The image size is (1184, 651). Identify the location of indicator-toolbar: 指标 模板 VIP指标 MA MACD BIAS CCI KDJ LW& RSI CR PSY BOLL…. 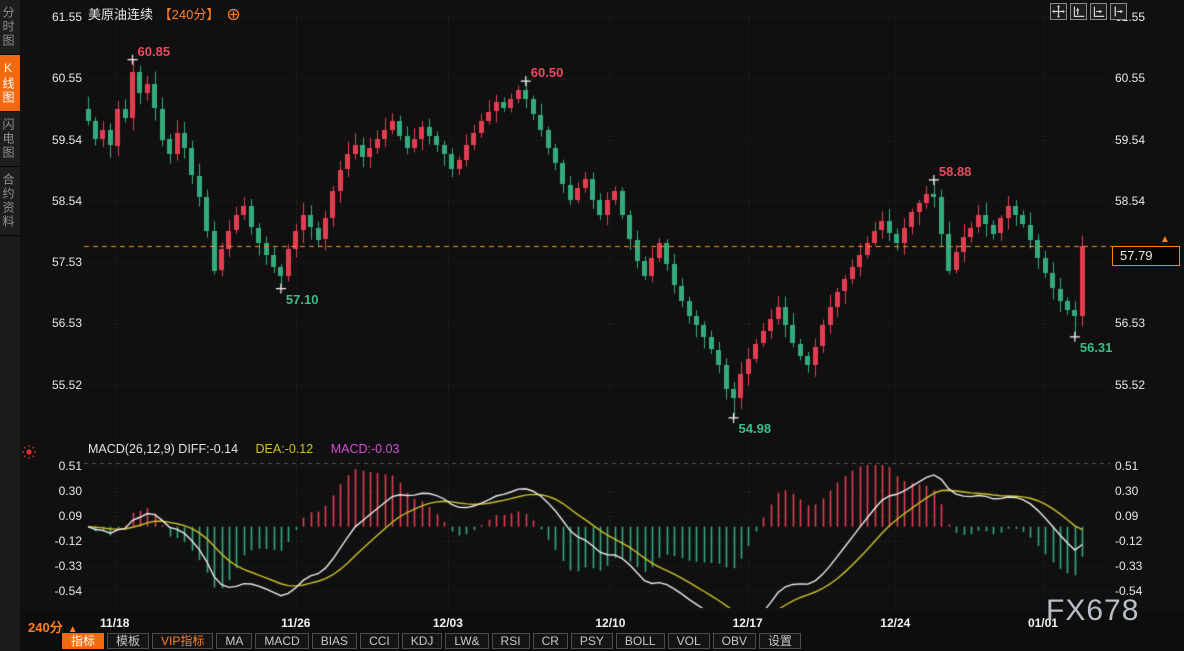
(431, 642).